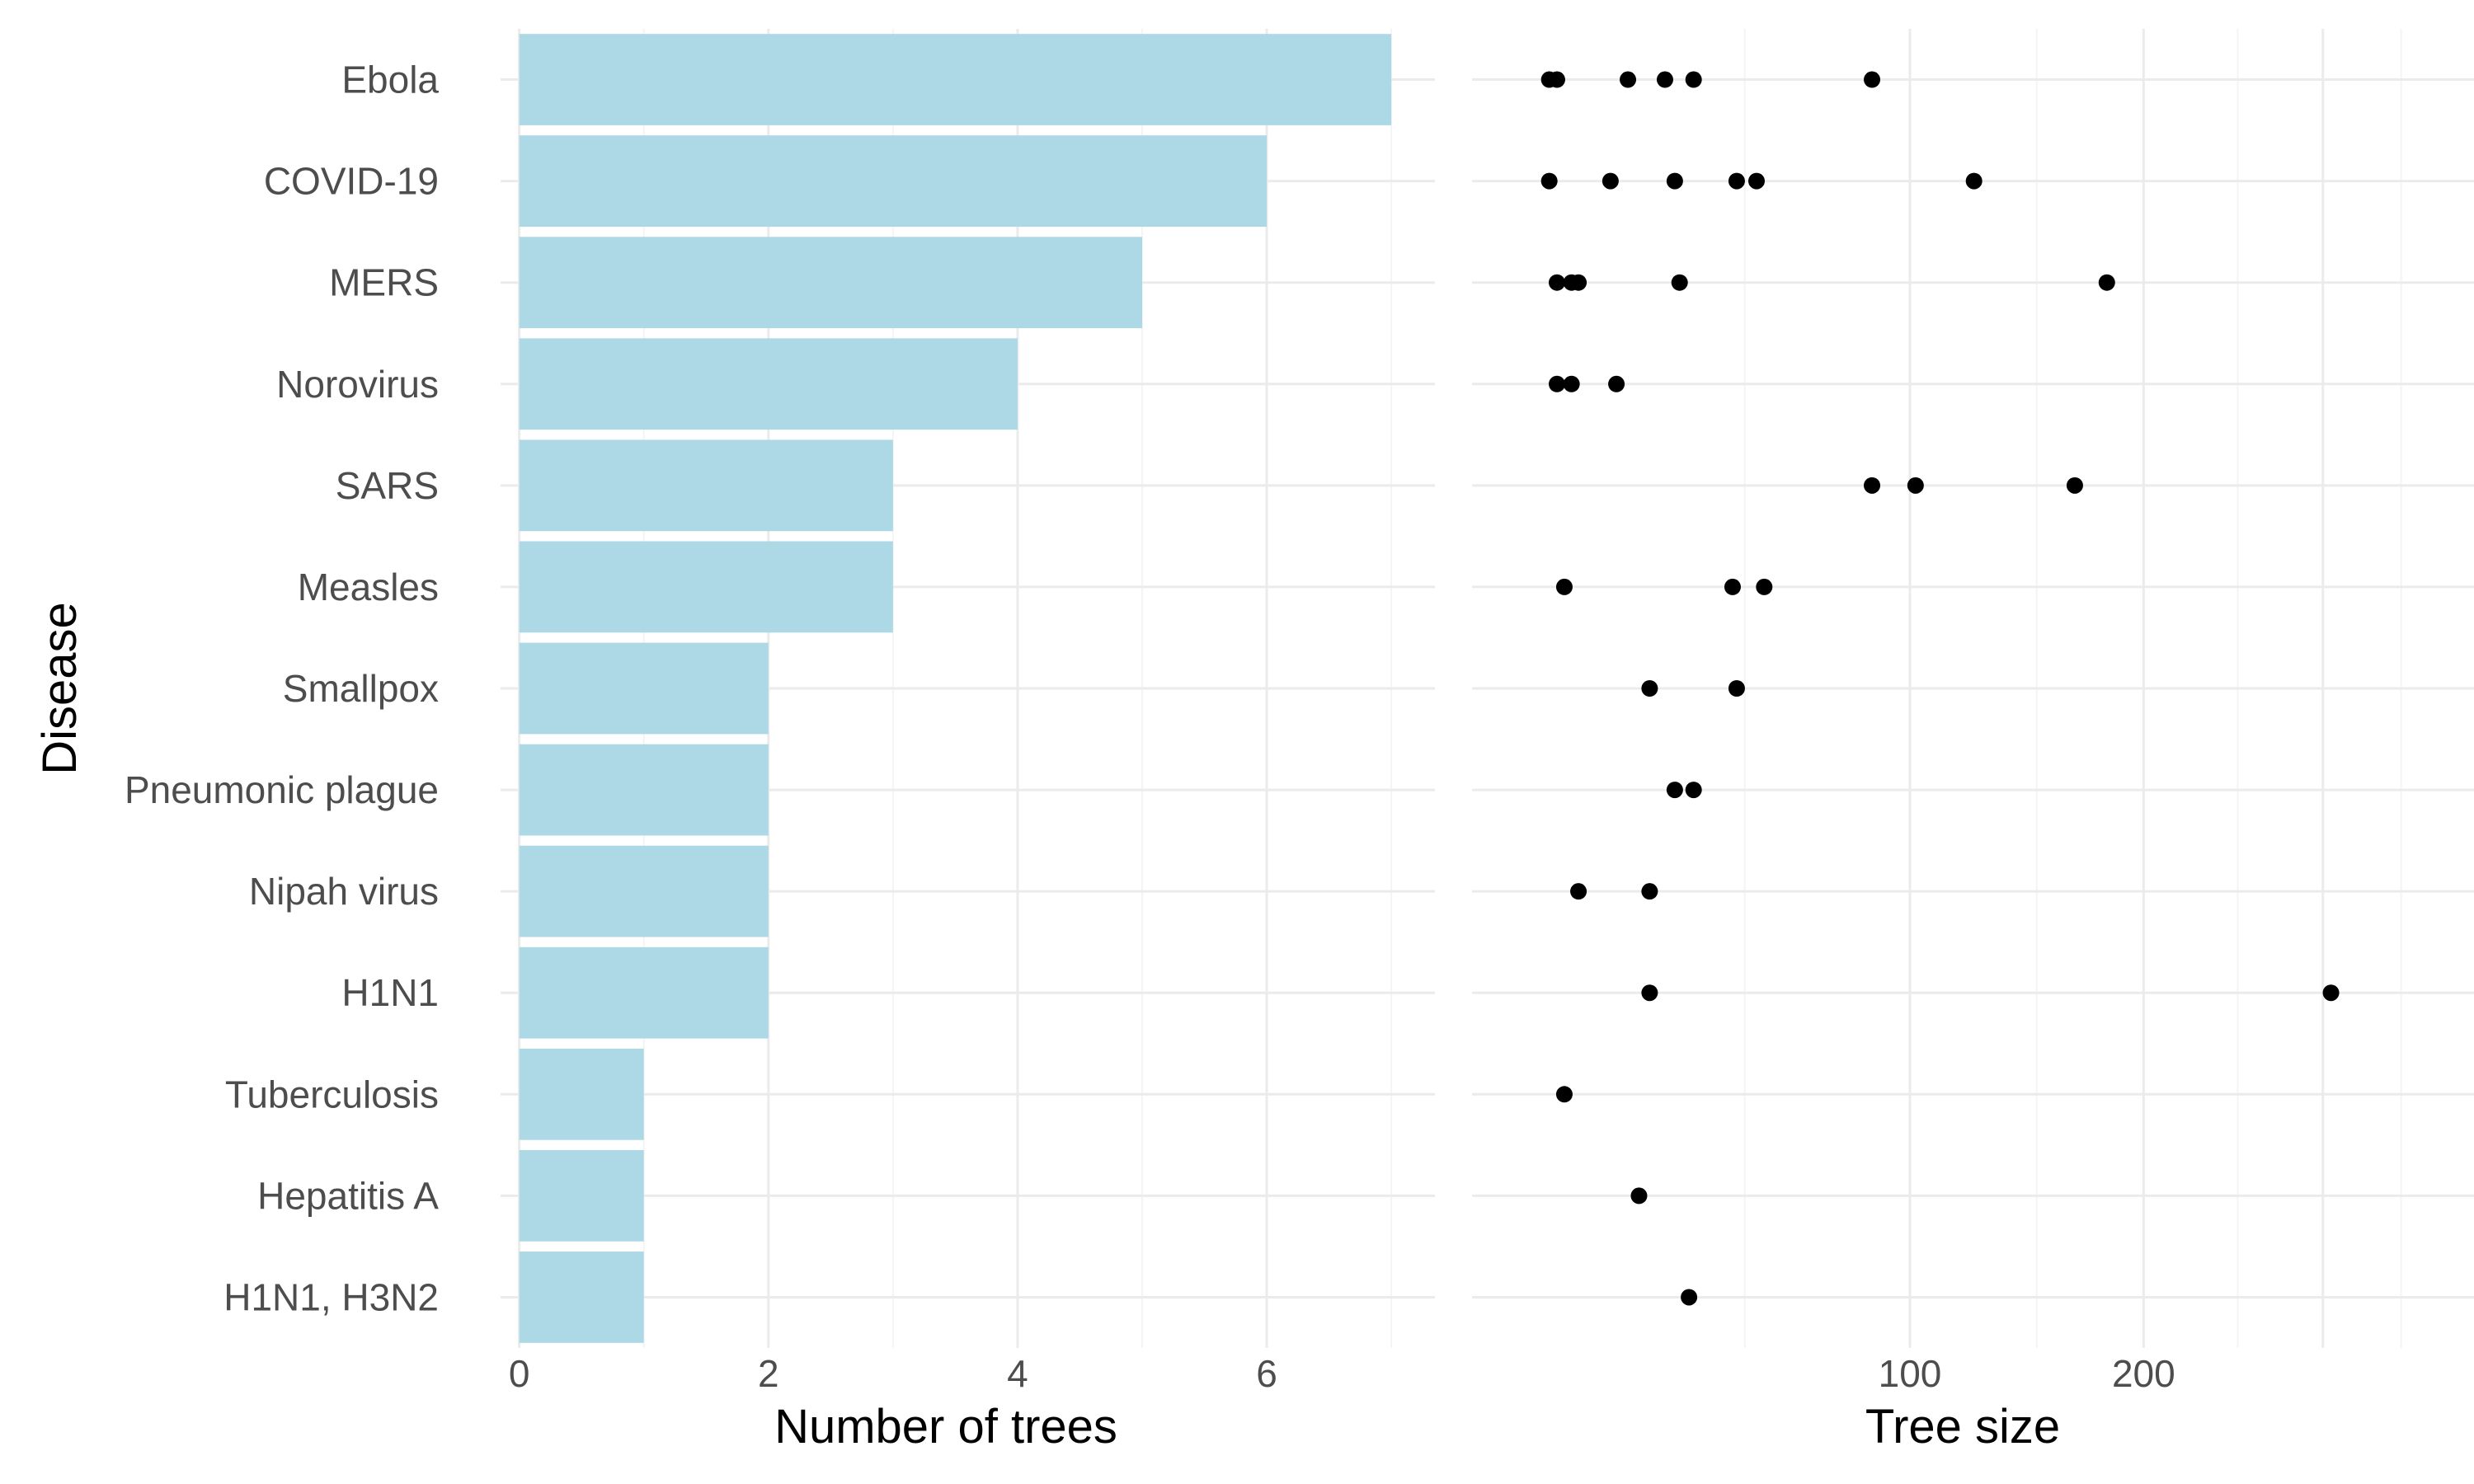 The width and height of the screenshot is (2474, 1484). I want to click on category-tick-label: Hepatitis A, so click(348, 1195).